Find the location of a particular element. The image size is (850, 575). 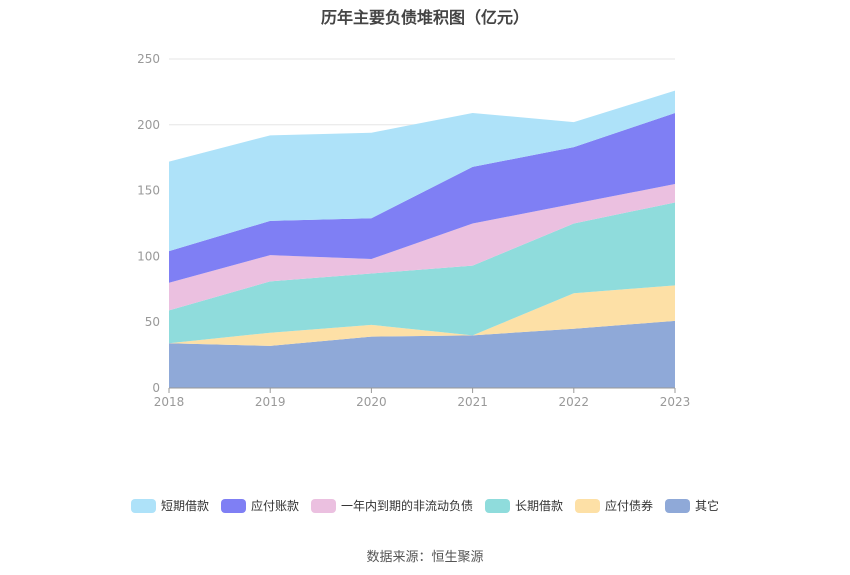

chart-title: 历年主要负债堆积图（亿元） is located at coordinates (424, 17).